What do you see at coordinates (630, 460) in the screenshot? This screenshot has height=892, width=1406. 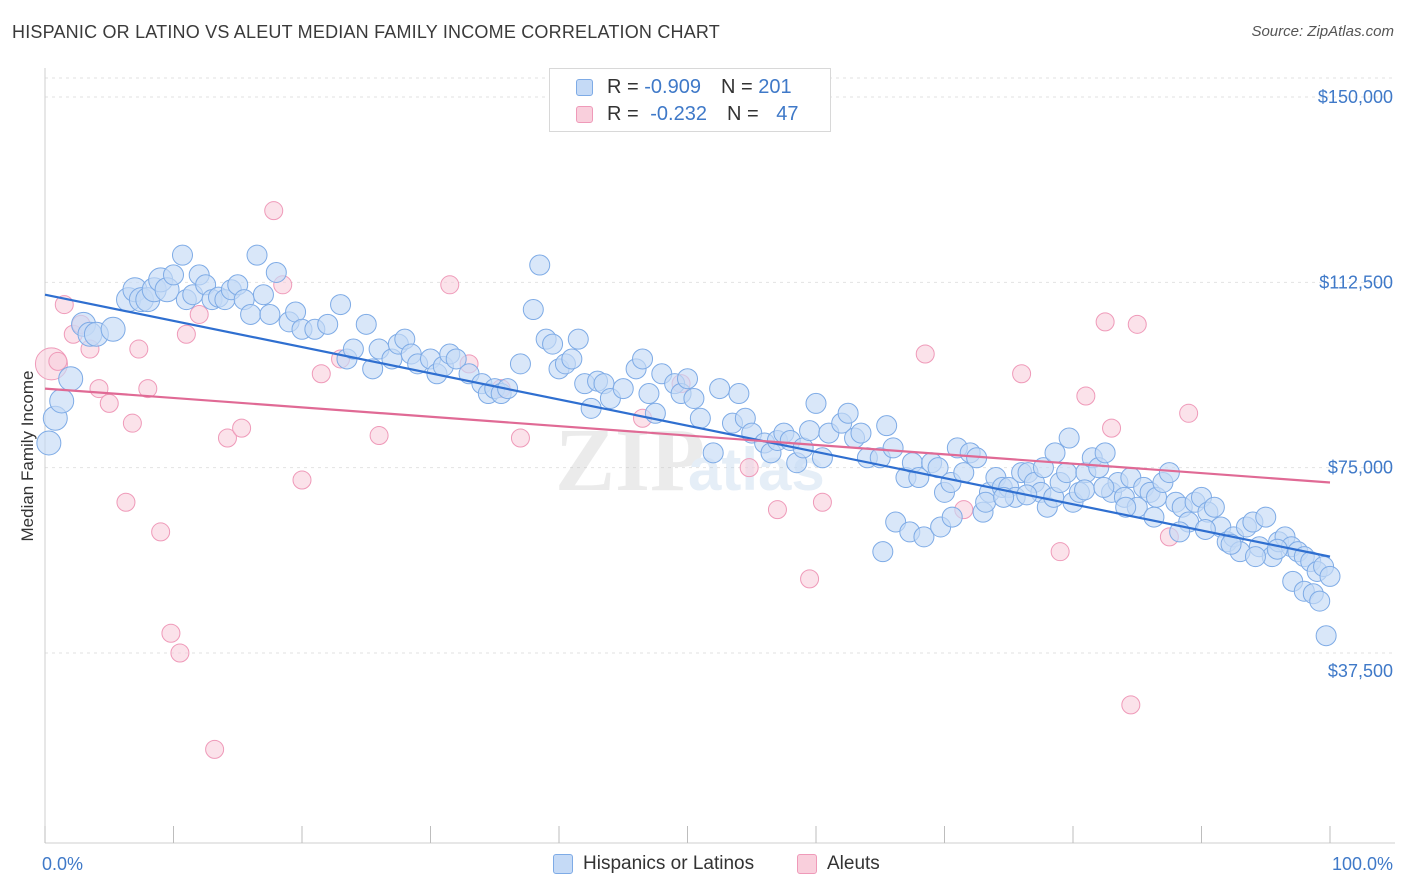 I see `watermark-zip: ZIP` at bounding box center [630, 460].